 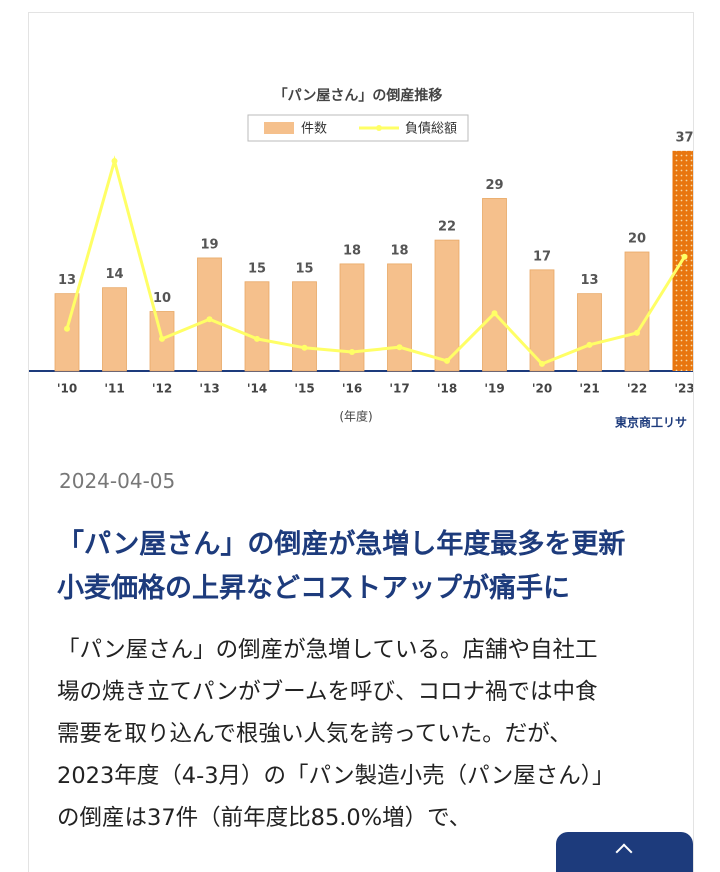 What do you see at coordinates (313, 588) in the screenshot?
I see `headline-line: 小麦価格の上昇などコストアップが痛手に` at bounding box center [313, 588].